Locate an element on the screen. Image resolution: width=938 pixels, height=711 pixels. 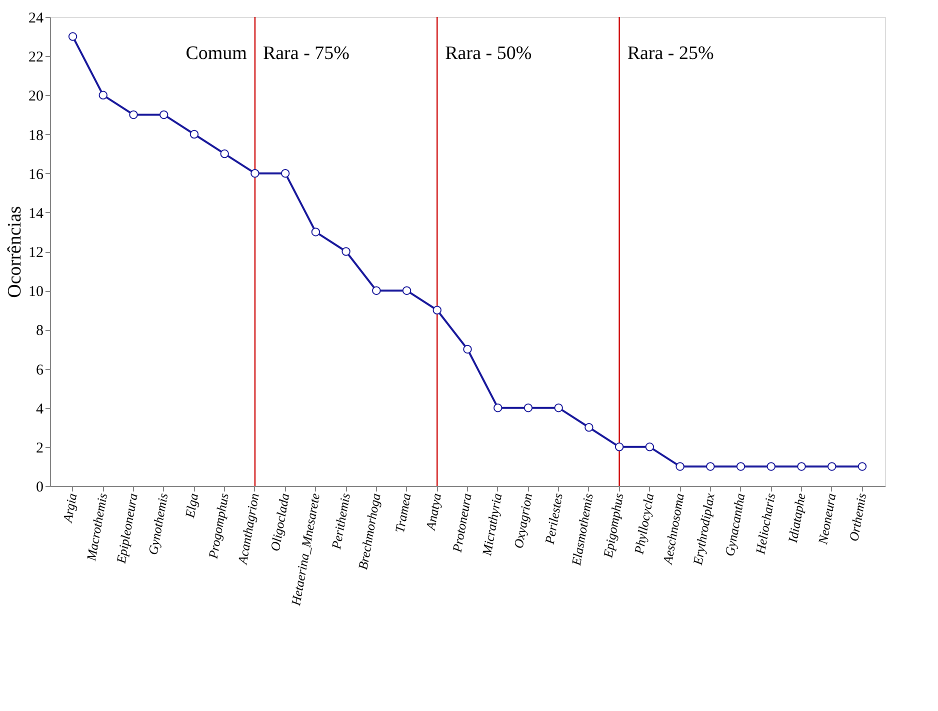
x-tick-label: Gynothemis is located at coordinates (158, 524).